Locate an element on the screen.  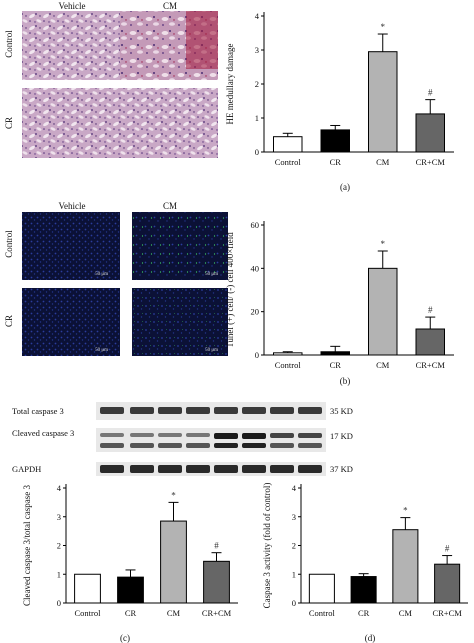
panel-letter-a: (a) is located at coordinates (345, 187).